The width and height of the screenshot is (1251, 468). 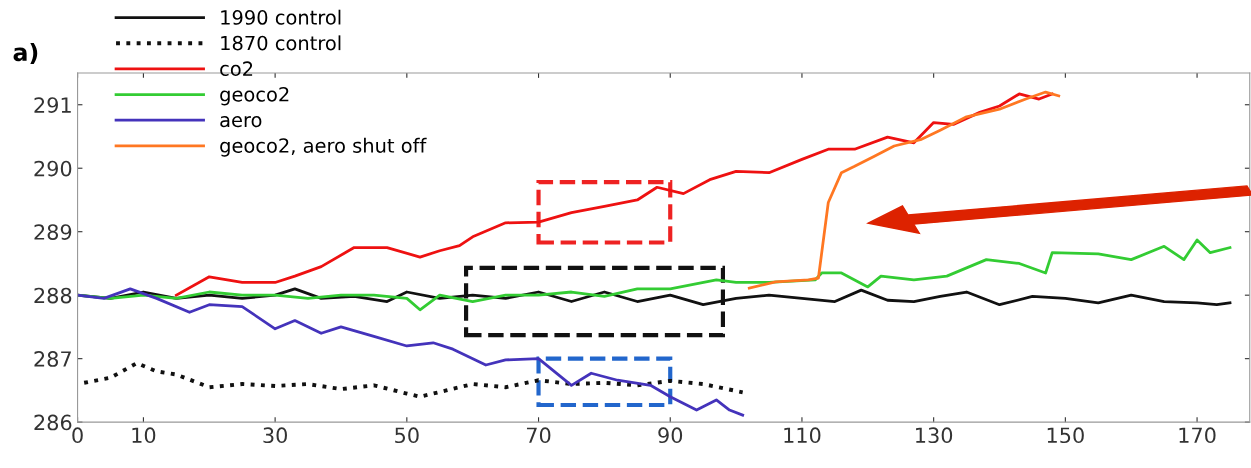 I want to click on y-tick-label: 287, so click(x=52, y=359).